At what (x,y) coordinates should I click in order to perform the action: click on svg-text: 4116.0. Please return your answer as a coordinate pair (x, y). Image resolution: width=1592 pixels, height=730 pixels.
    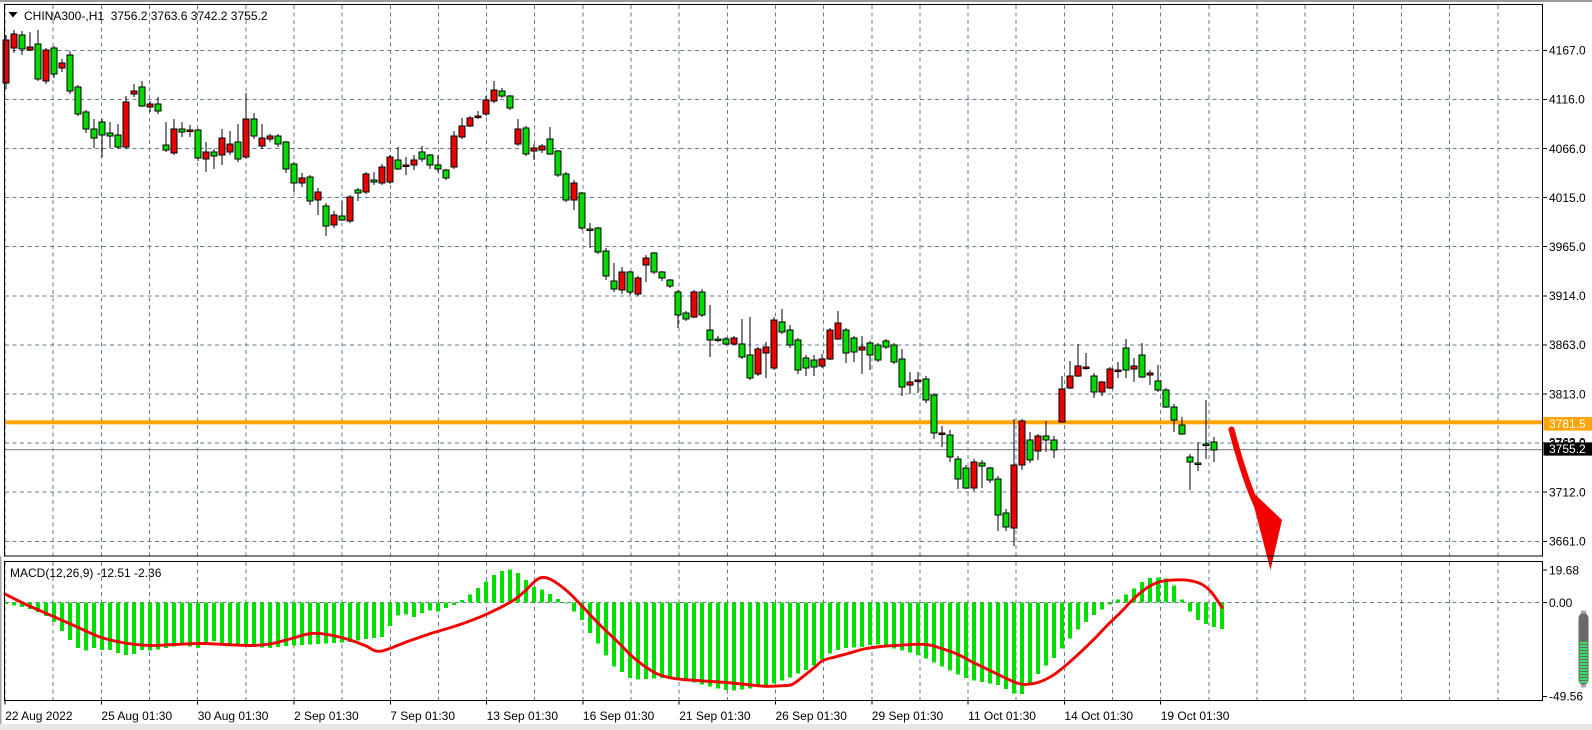
    Looking at the image, I should click on (1567, 100).